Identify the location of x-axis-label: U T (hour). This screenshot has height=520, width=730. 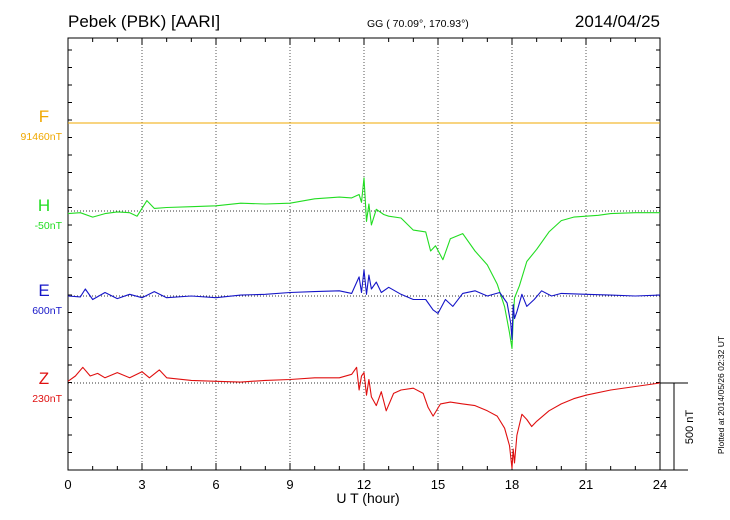
(367, 498).